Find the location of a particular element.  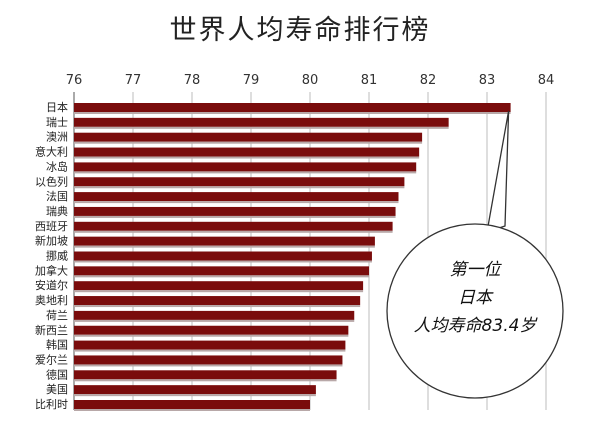

category-label: 意大利 is located at coordinates (51, 152).